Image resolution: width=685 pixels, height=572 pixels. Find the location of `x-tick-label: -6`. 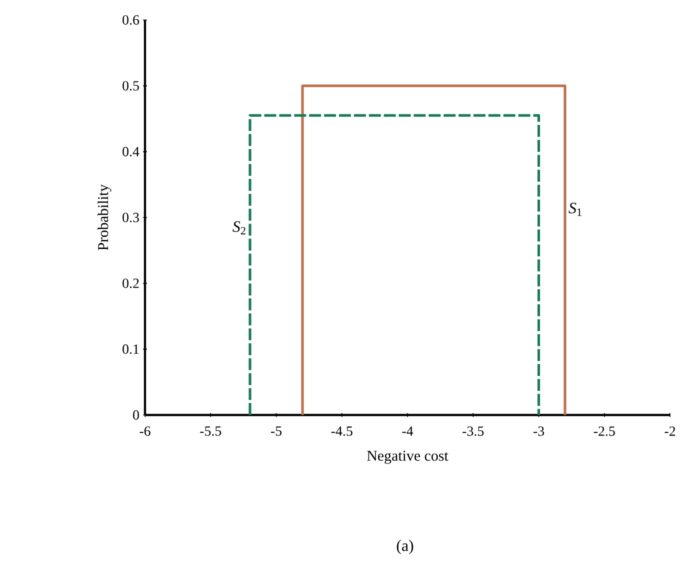

x-tick-label: -6 is located at coordinates (145, 431).